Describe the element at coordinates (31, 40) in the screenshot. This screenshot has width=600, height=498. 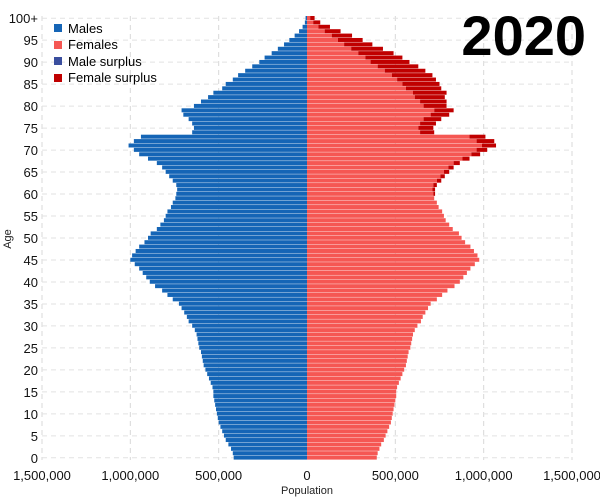
I see `y-tick-label: 95` at that location.